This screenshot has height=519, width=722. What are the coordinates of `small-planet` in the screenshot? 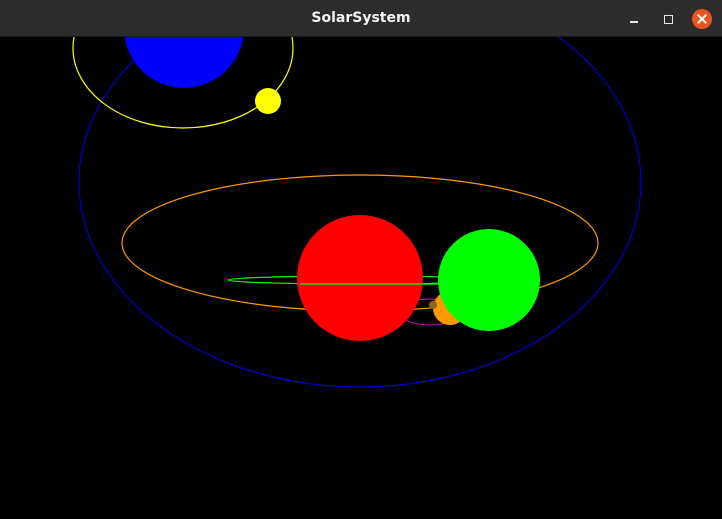 It's located at (433, 305).